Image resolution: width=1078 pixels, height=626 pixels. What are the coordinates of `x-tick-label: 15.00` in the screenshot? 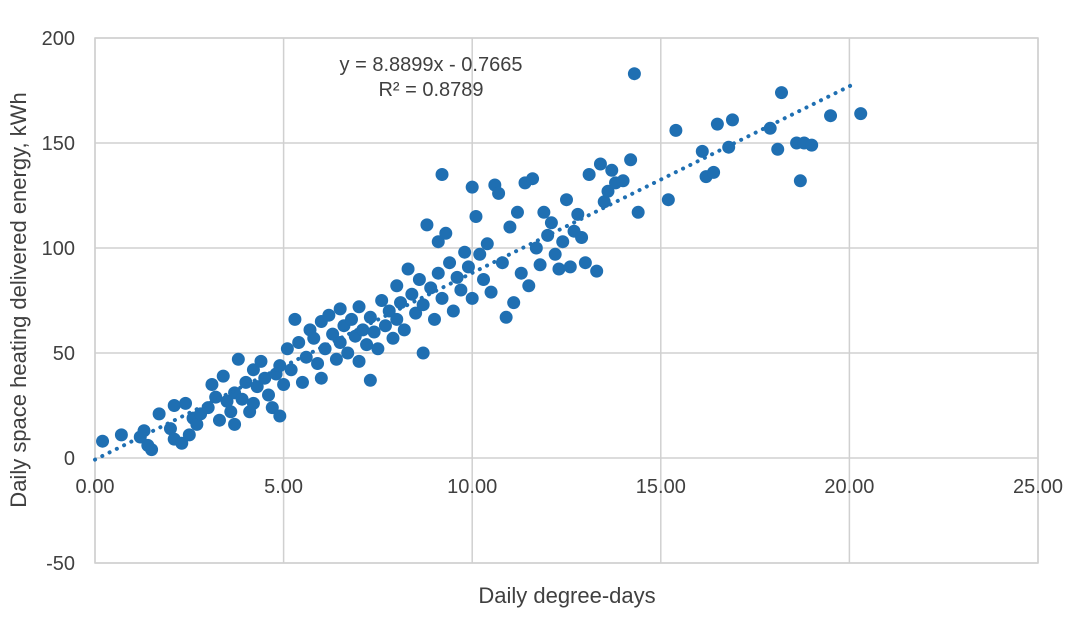 It's located at (661, 487).